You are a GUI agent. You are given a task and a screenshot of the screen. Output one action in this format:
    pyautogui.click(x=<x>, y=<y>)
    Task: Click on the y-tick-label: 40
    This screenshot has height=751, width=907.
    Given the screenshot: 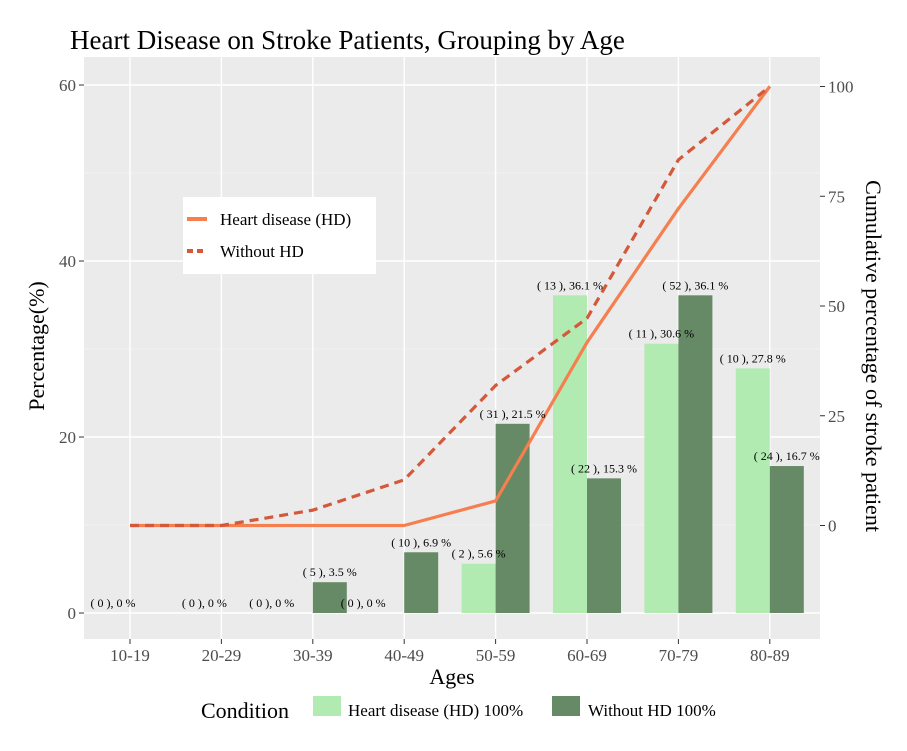 What is the action you would take?
    pyautogui.click(x=67, y=261)
    